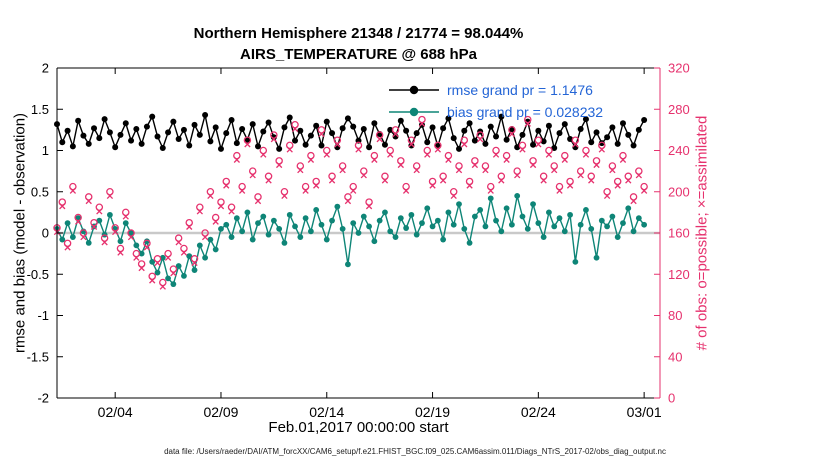 The height and width of the screenshot is (470, 830). Describe the element at coordinates (675, 356) in the screenshot. I see `y-right-tick-label: 40` at that location.